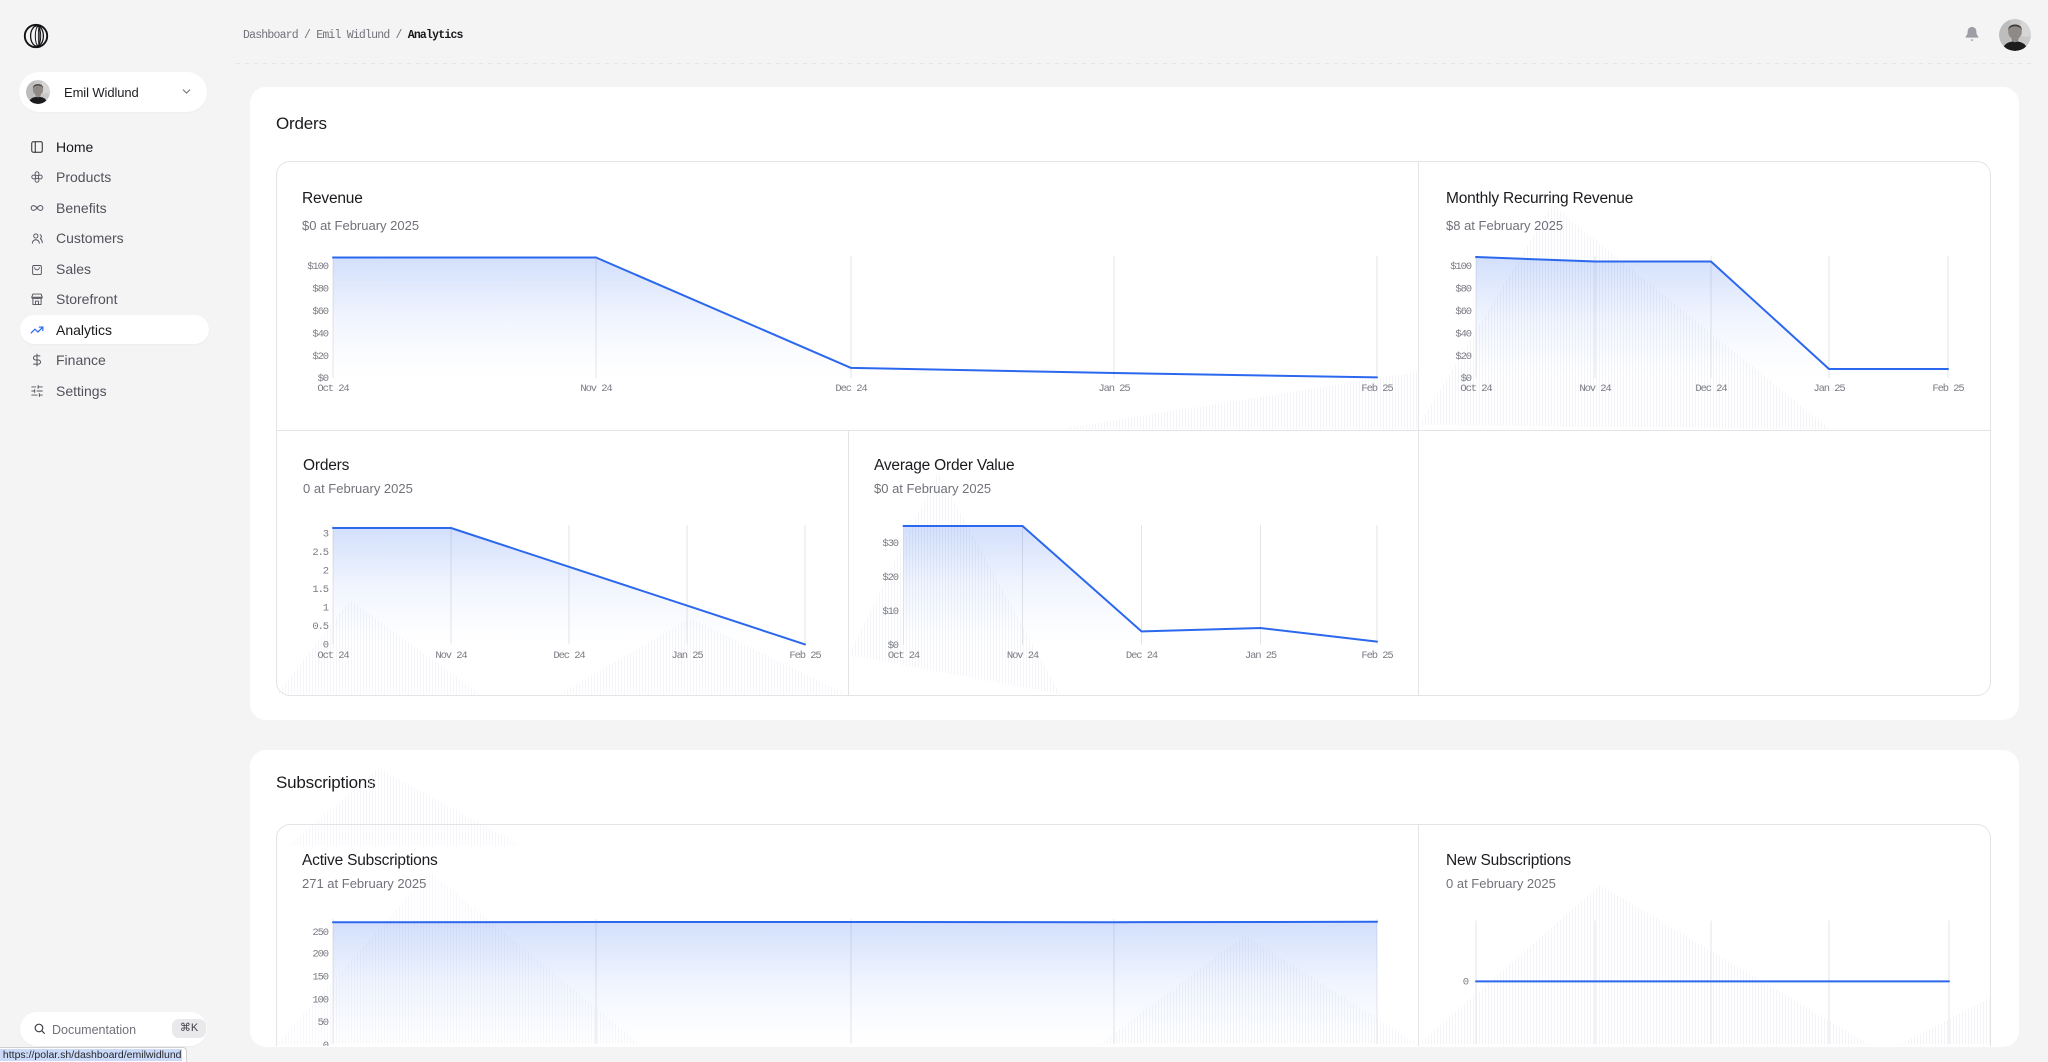 Image resolution: width=2048 pixels, height=1062 pixels. I want to click on svg-text: 2.5, so click(320, 553).